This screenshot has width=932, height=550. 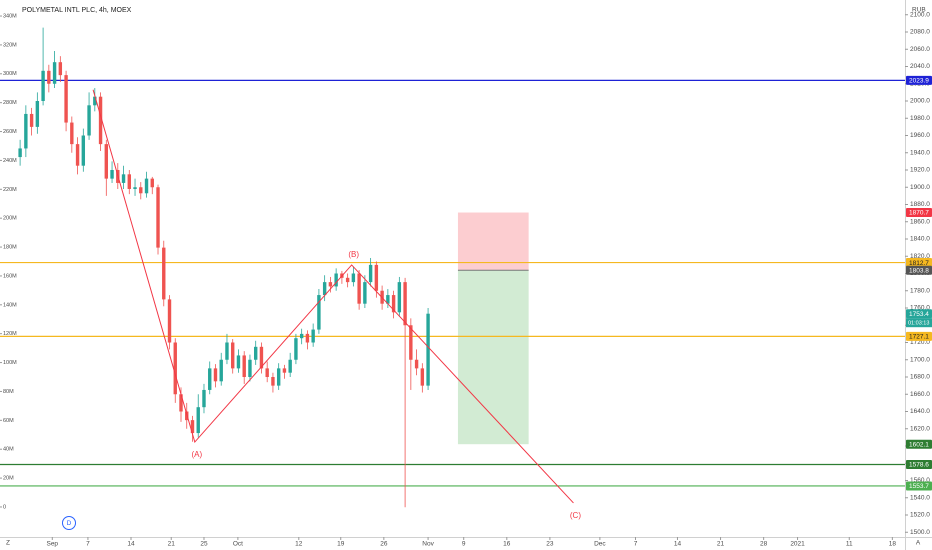 What do you see at coordinates (10, 219) in the screenshot?
I see `y2-tick-label: 200M` at bounding box center [10, 219].